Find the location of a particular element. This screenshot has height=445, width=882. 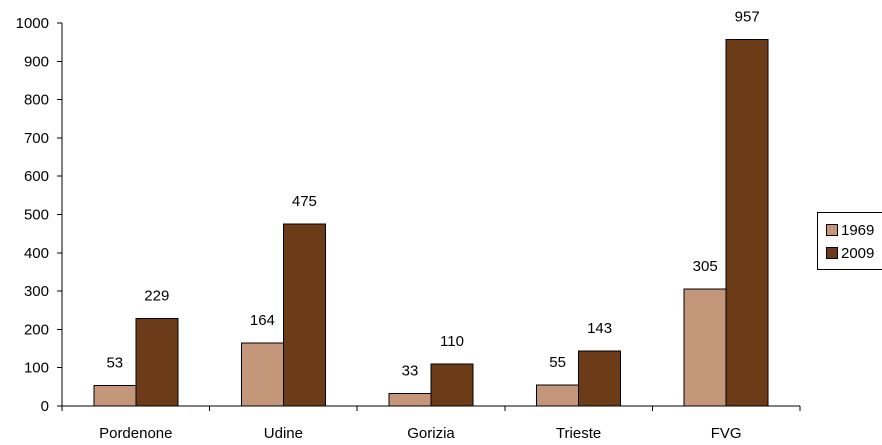

y-tick-label-600: 600 is located at coordinates (36, 176).